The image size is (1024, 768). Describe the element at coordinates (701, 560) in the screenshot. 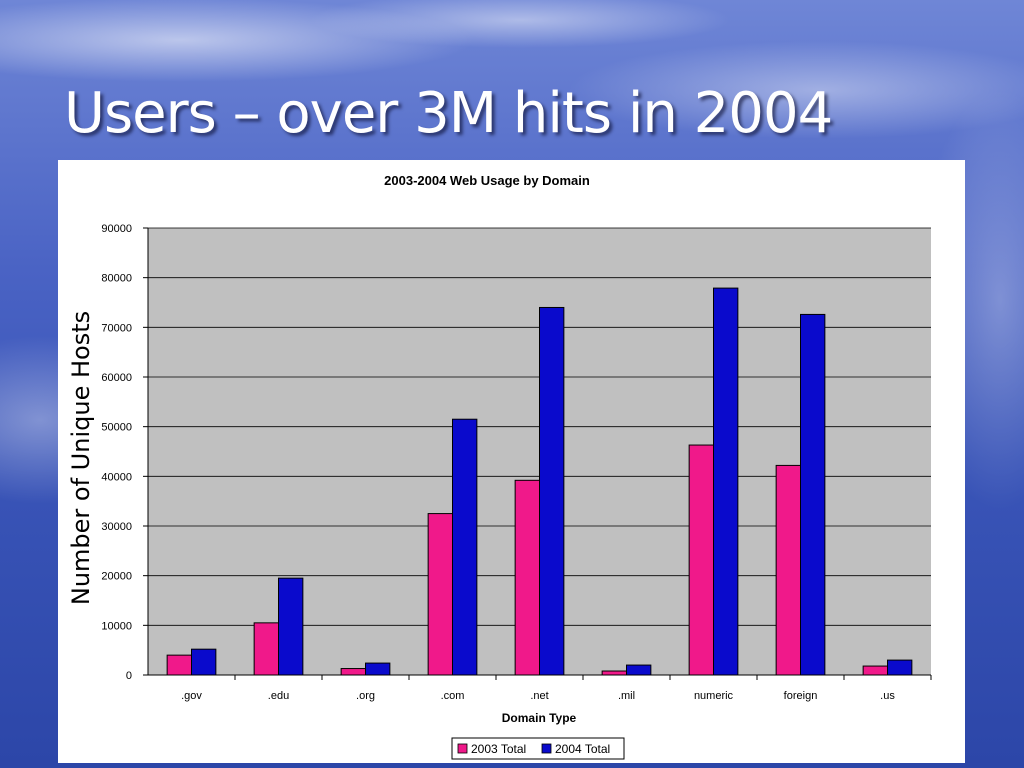

I see `bar-numeric-2003` at that location.